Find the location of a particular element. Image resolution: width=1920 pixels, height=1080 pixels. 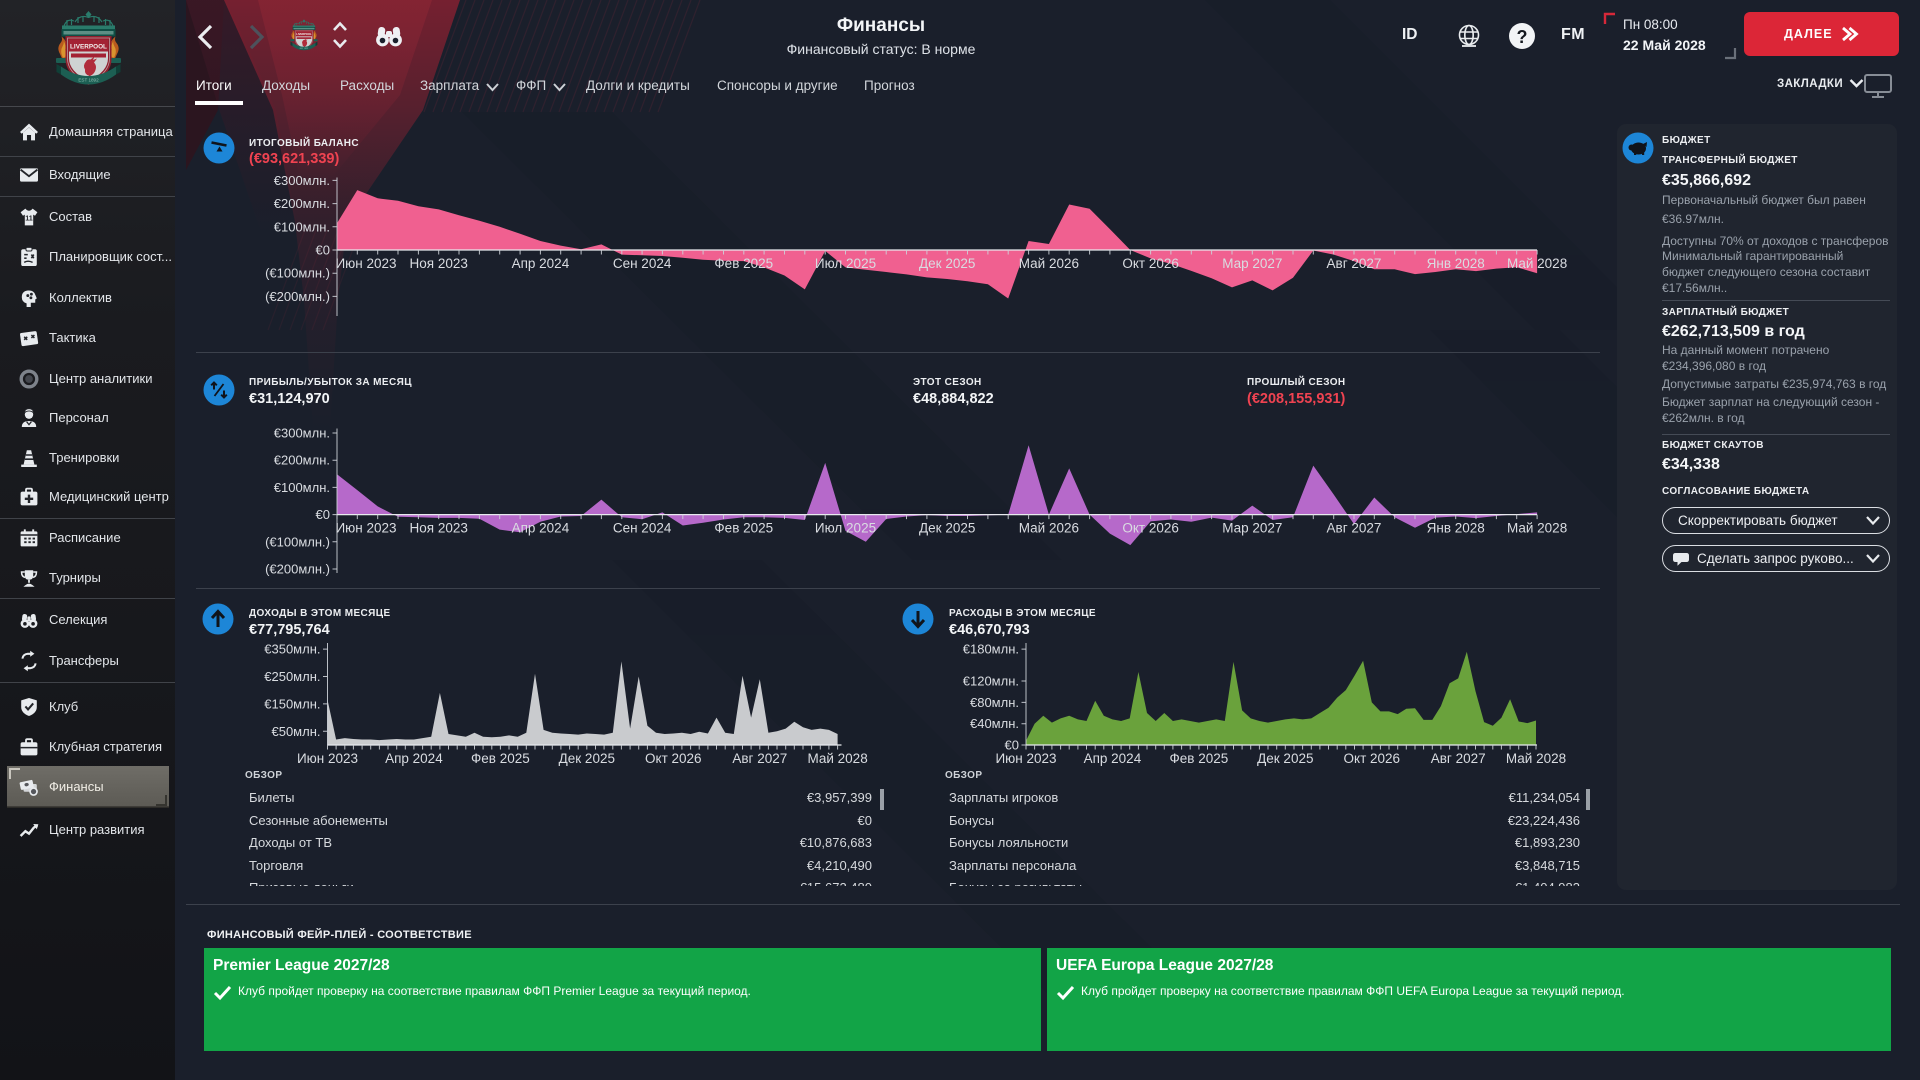

svg-text: €50млн. is located at coordinates (295, 731).